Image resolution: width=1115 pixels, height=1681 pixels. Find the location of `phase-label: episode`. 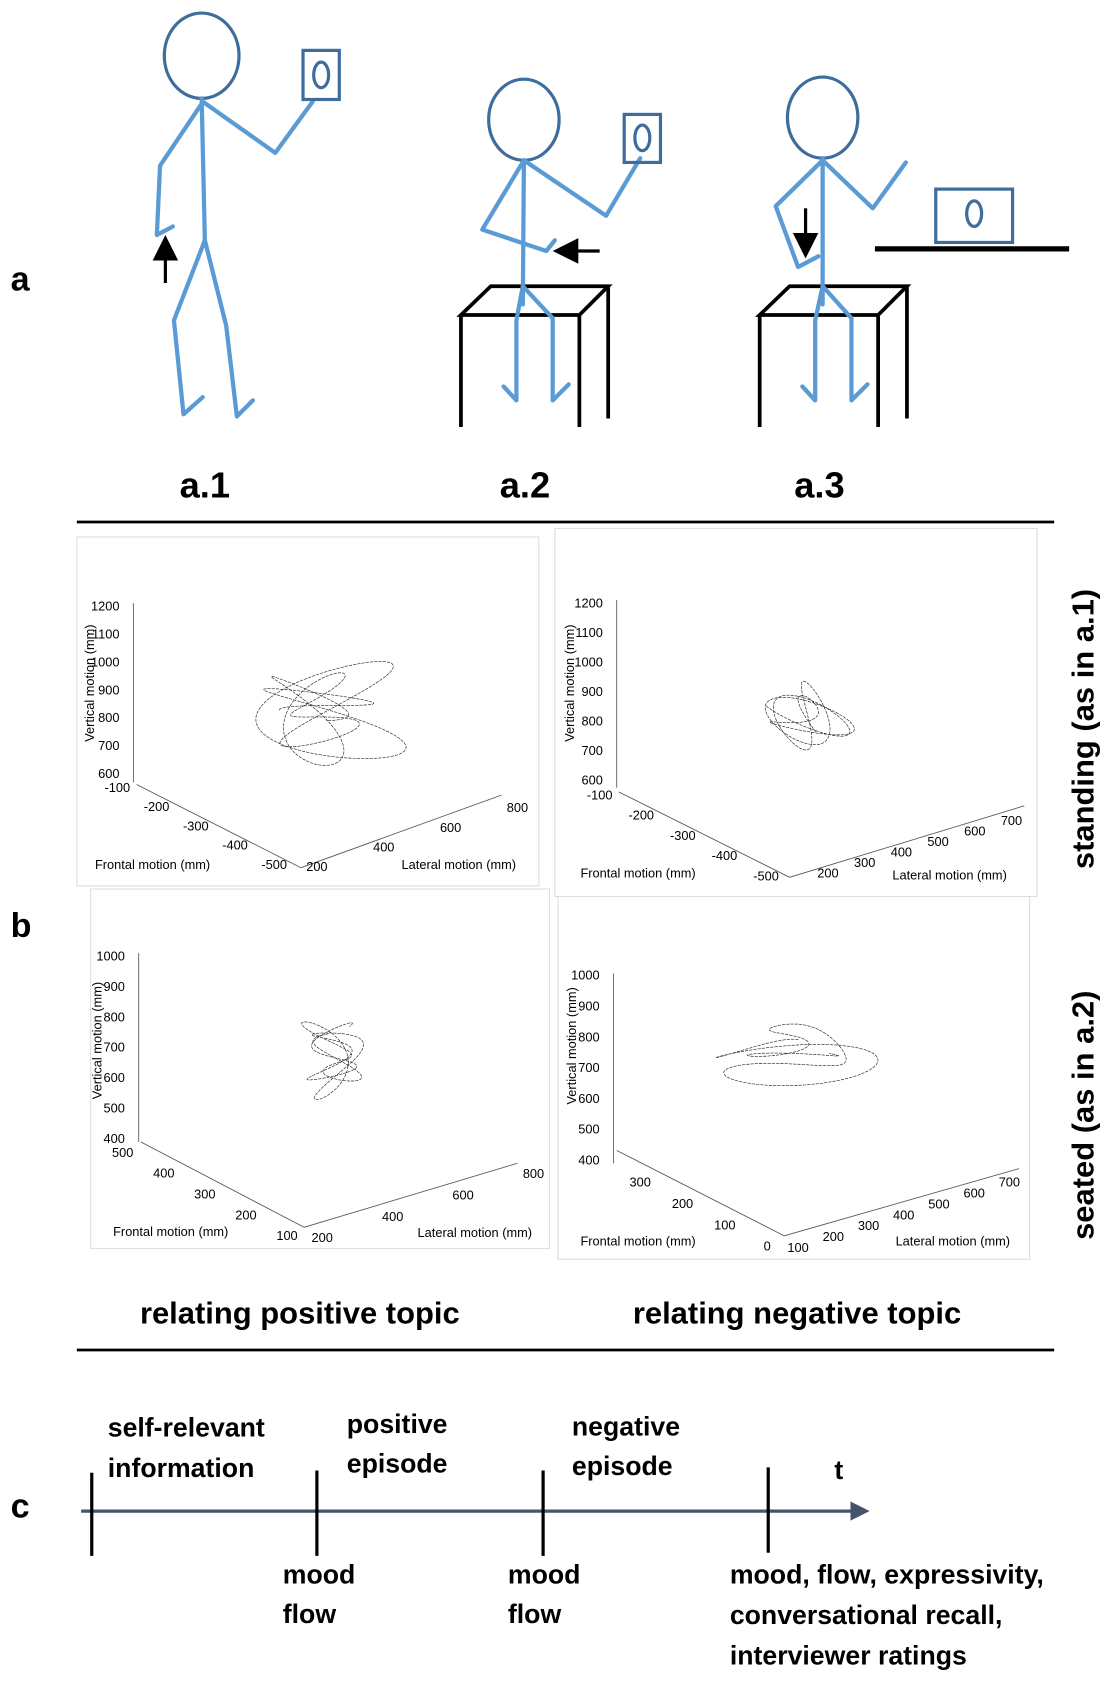

phase-label: episode is located at coordinates (397, 1464).